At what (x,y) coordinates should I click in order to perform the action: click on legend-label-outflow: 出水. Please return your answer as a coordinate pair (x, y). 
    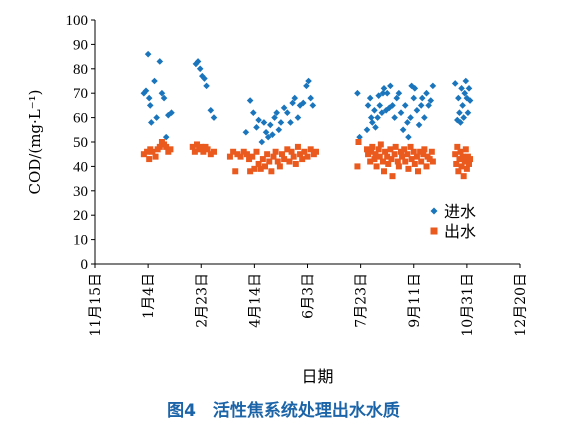
    Looking at the image, I should click on (460, 231).